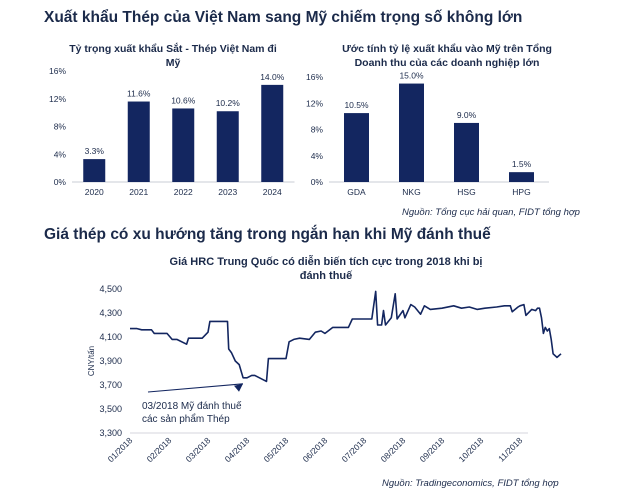  Describe the element at coordinates (522, 164) in the screenshot. I see `data-label: 1.5%` at that location.